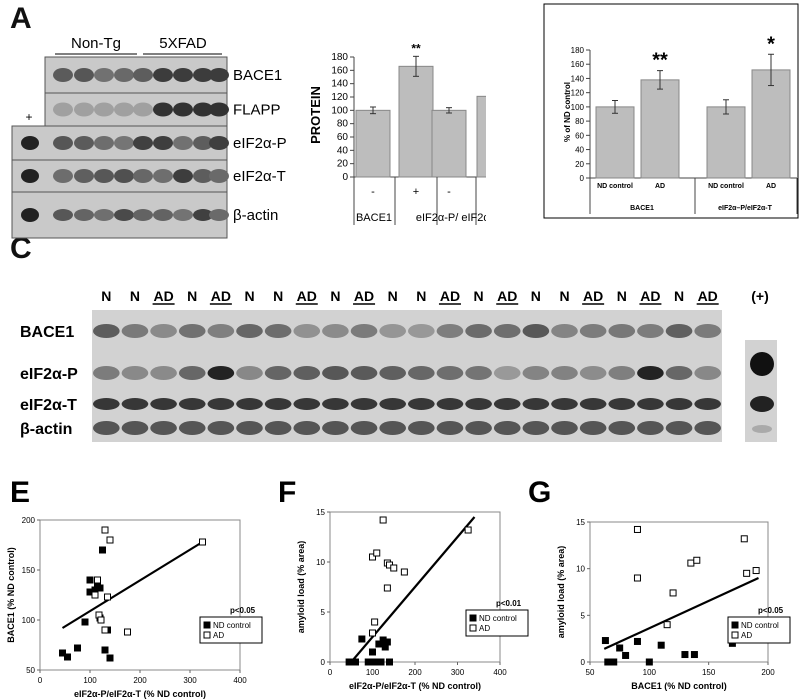 The width and height of the screenshot is (800, 699). What do you see at coordinates (726, 186) in the screenshot?
I see `category-label: ND control` at bounding box center [726, 186].